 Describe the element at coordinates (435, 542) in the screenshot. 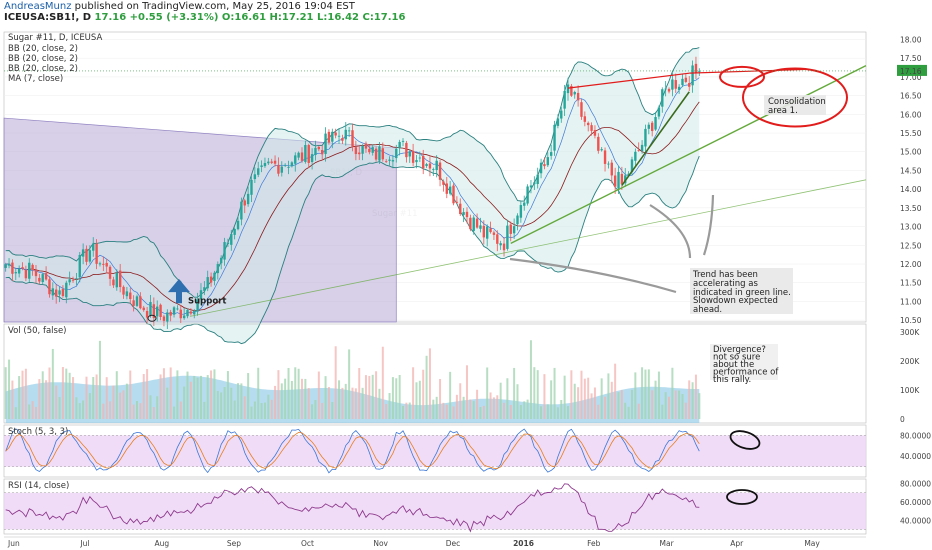

I see `time-axis: Jun Jul Aug Sep Oct Nov Dec 2016 Feb Mar Apr May` at that location.